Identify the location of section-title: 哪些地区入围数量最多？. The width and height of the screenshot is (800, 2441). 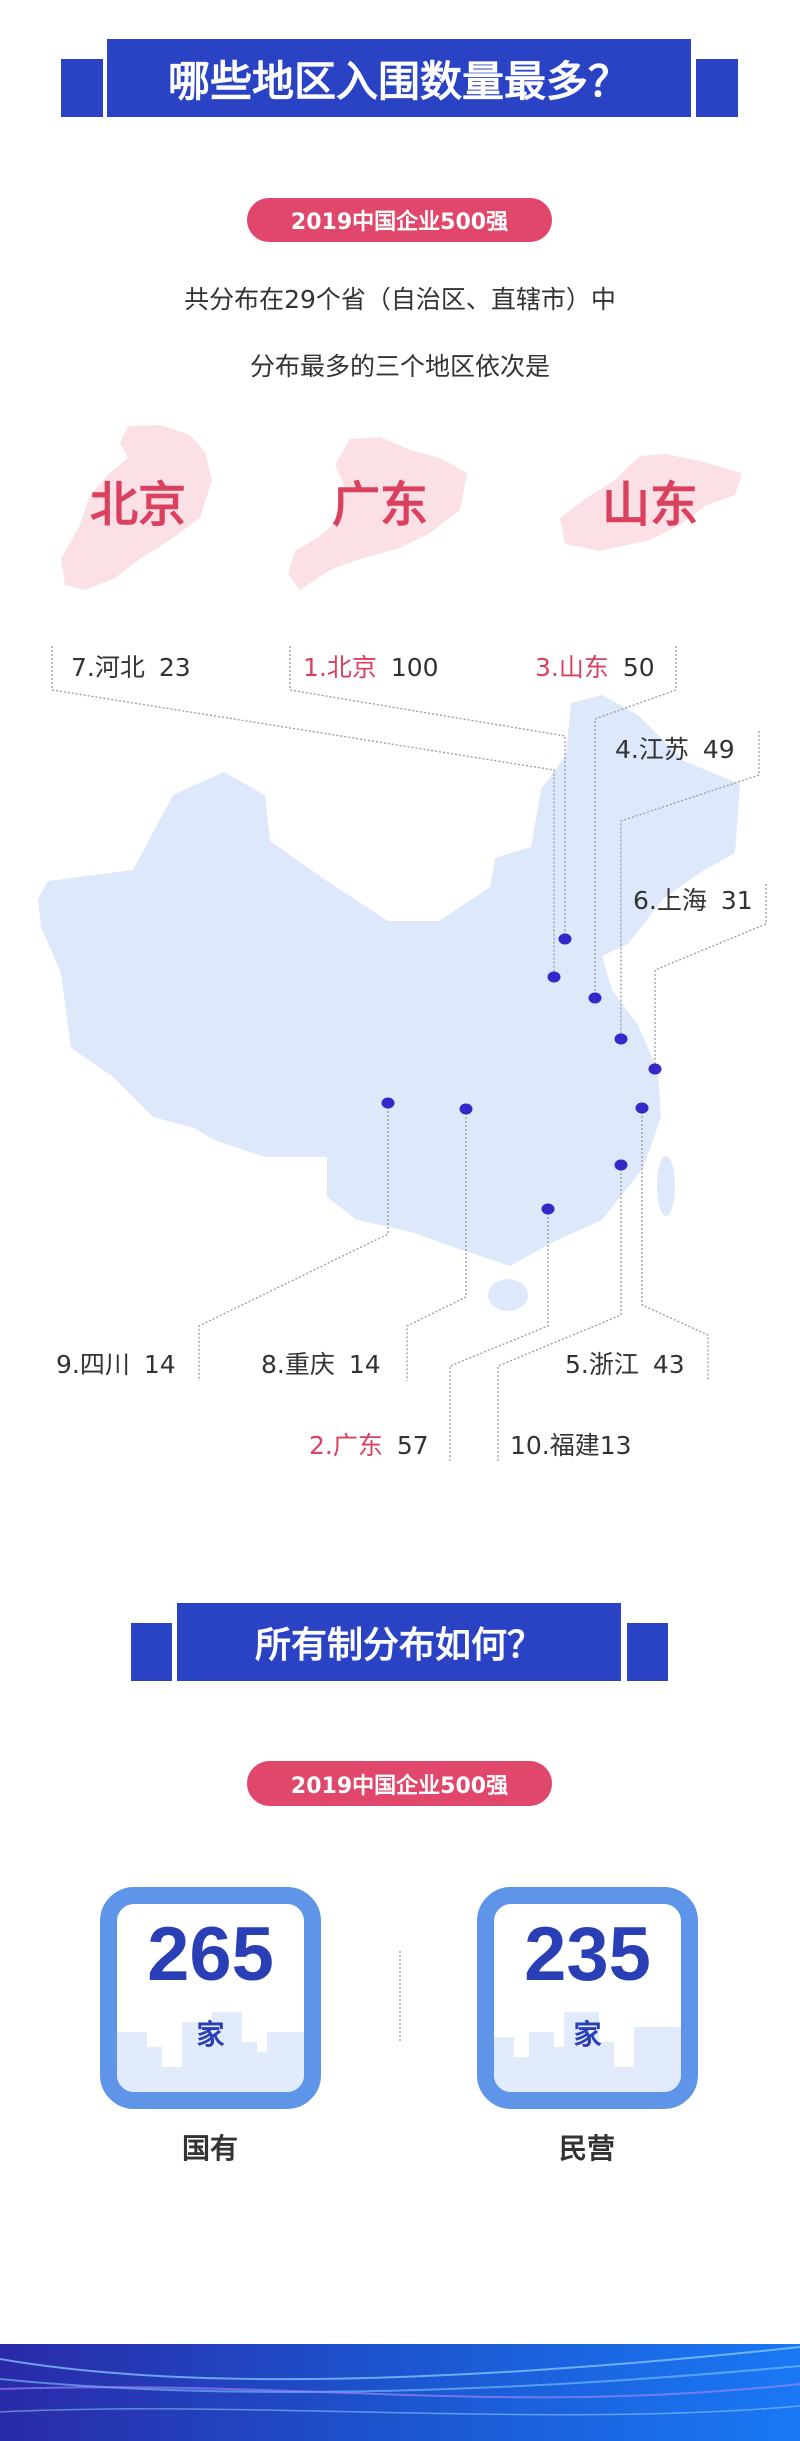
(399, 78).